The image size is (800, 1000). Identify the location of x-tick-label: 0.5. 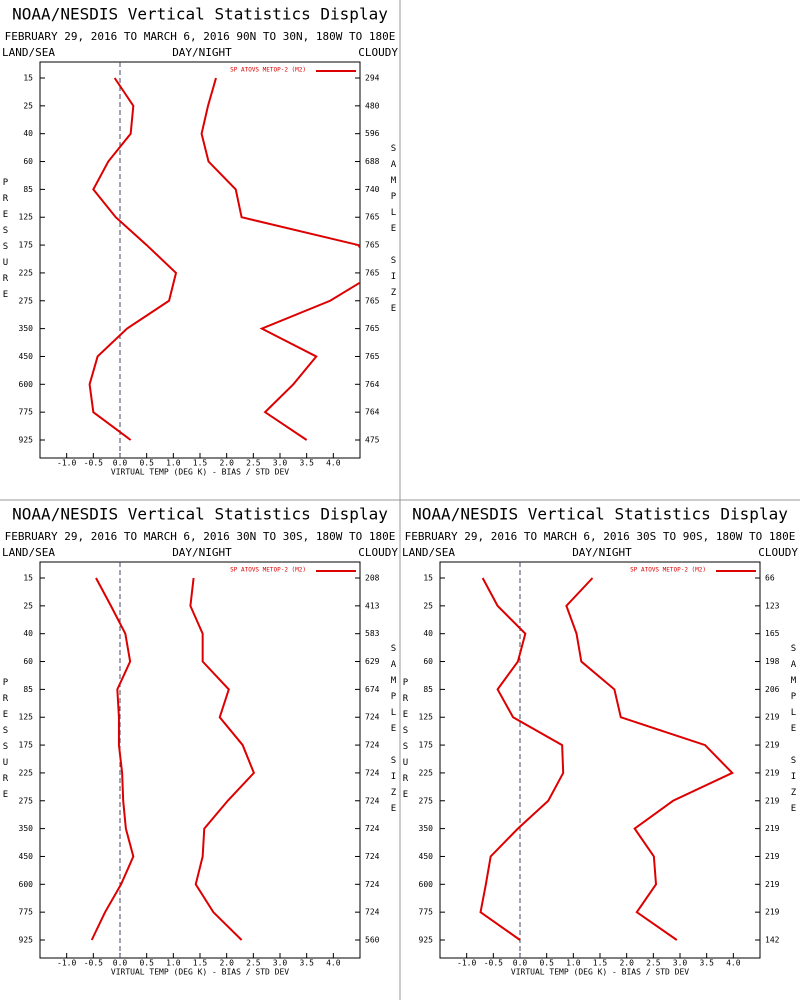
(146, 463).